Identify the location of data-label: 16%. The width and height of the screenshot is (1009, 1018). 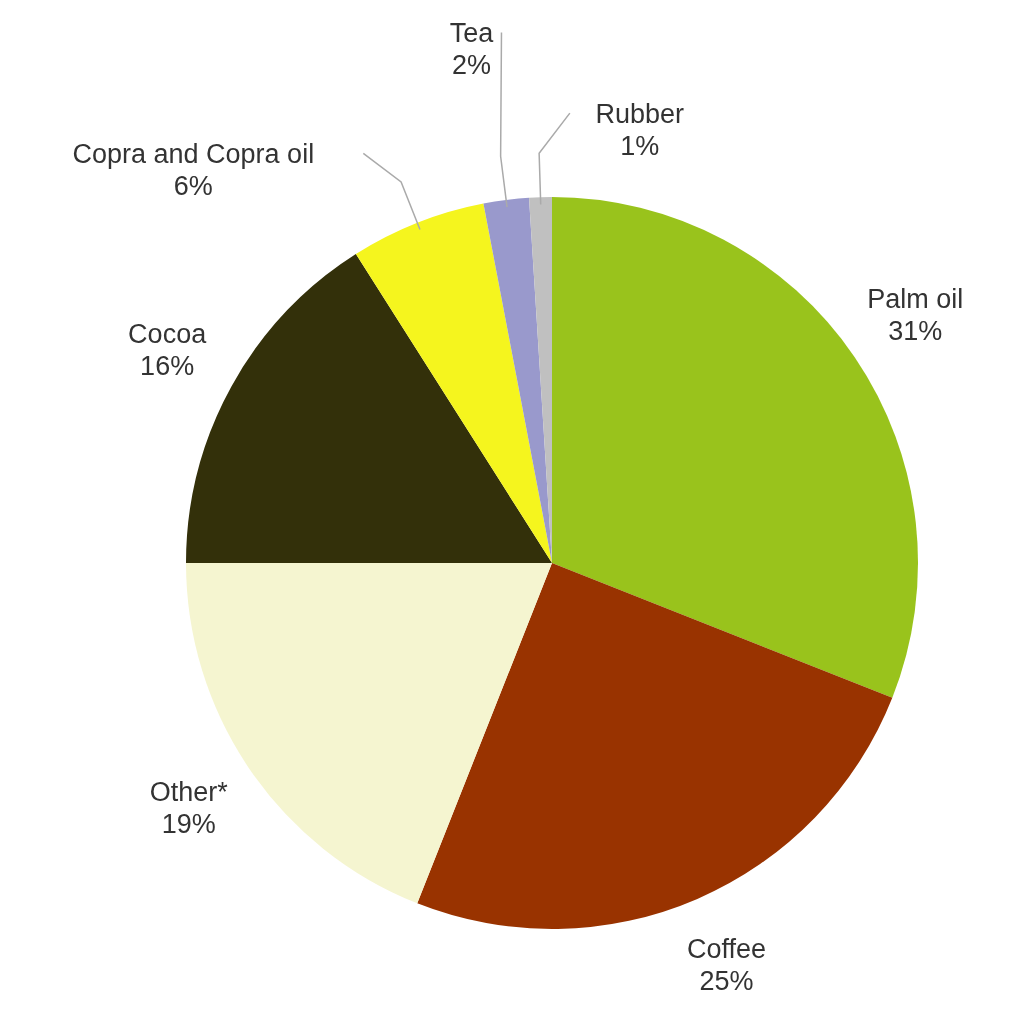
(167, 365).